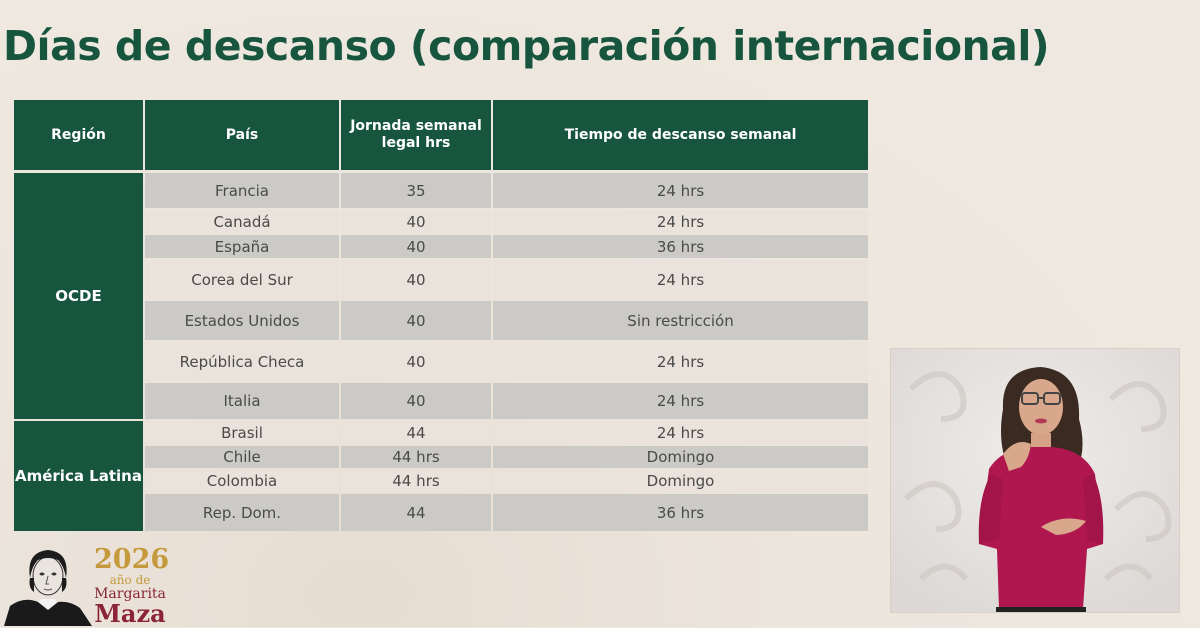 Image resolution: width=1200 pixels, height=628 pixels. I want to click on country-cell: Francia, so click(242, 190).